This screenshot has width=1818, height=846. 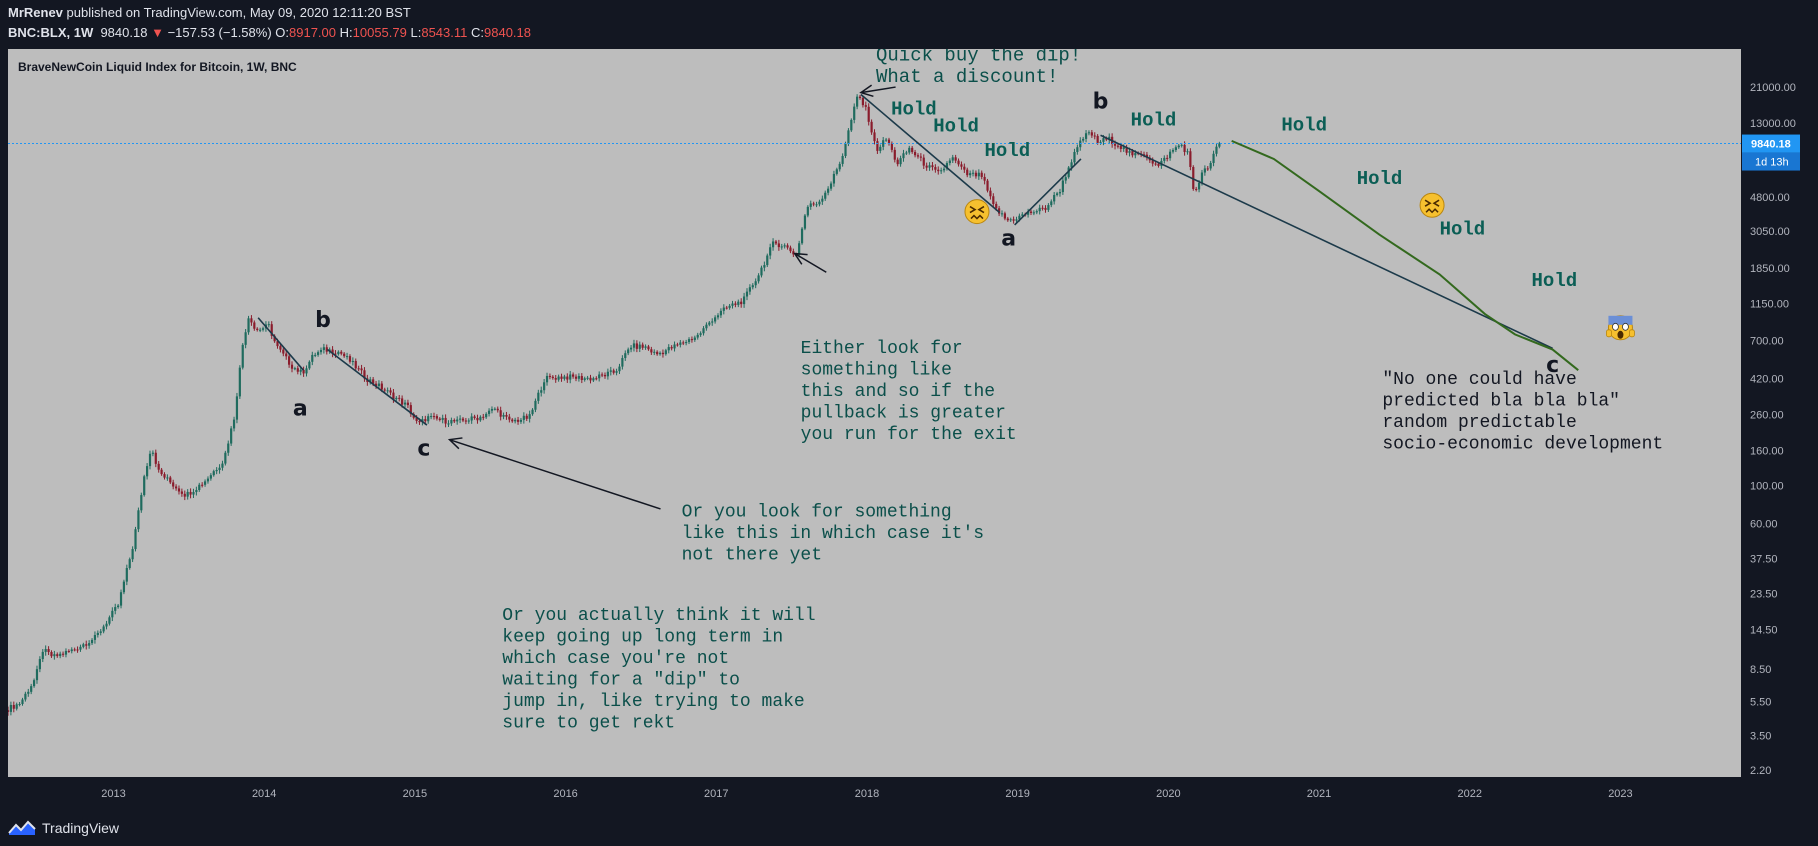 I want to click on x-tick-label: 2018, so click(x=867, y=794).